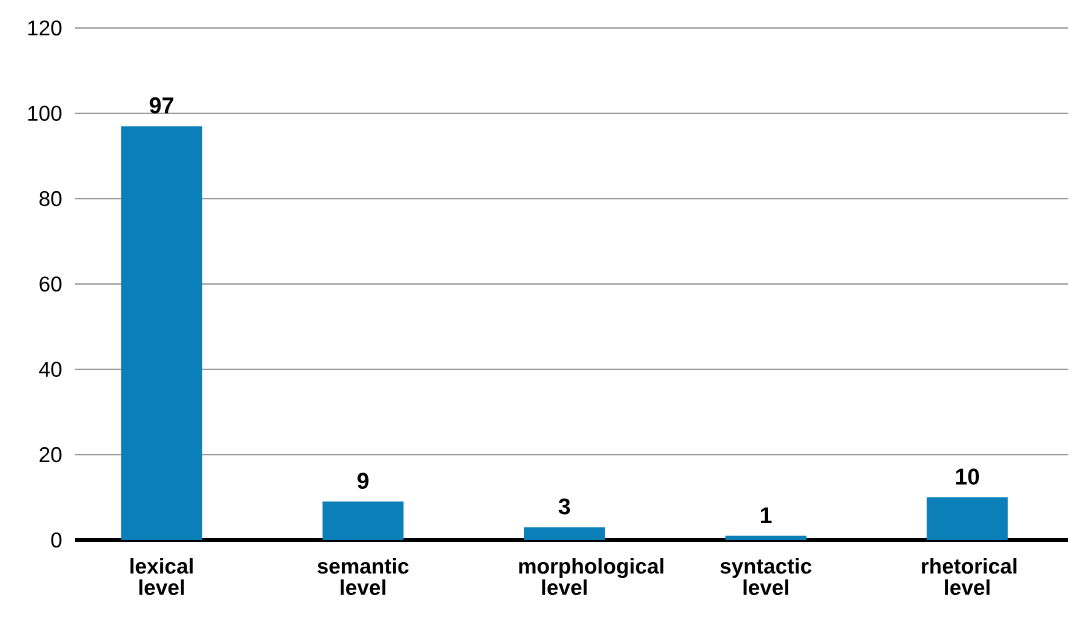  Describe the element at coordinates (766, 515) in the screenshot. I see `data-label: 1` at that location.